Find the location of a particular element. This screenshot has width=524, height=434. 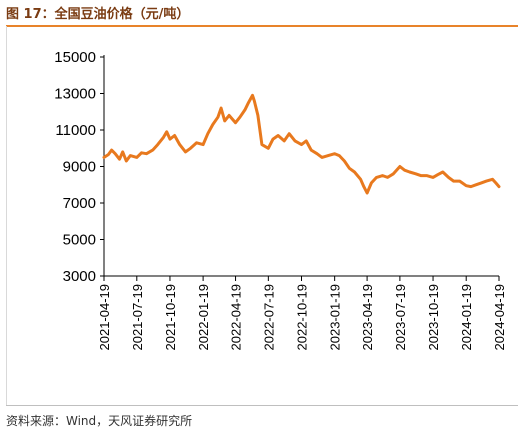

source-note: 资料来源：Wind，天风证券研究所 is located at coordinates (99, 421).